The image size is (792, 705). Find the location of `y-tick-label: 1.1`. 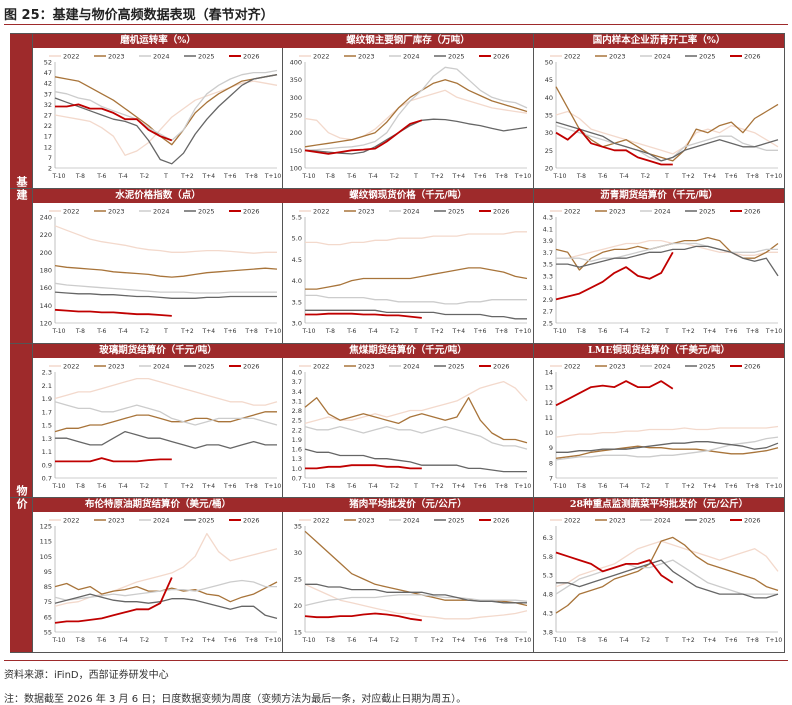

y-tick-label: 1.1 is located at coordinates (47, 452).